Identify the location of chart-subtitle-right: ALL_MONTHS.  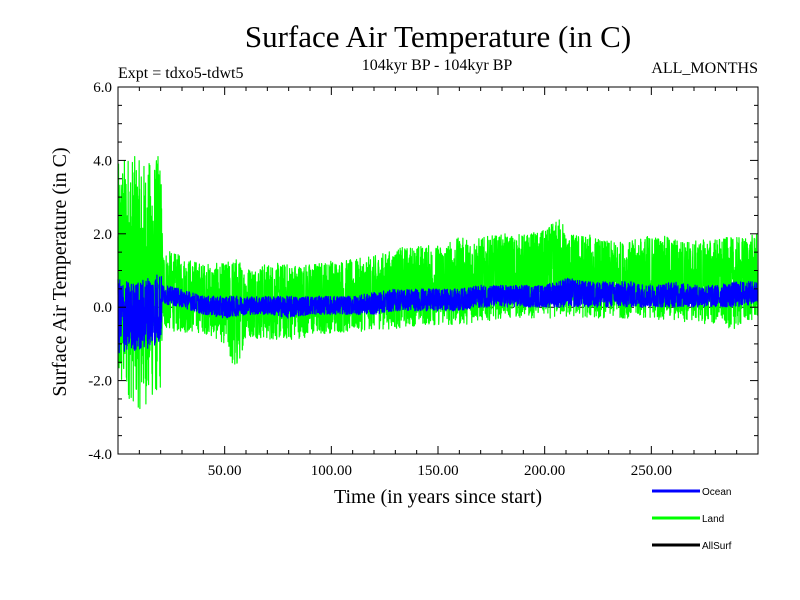
(704, 68).